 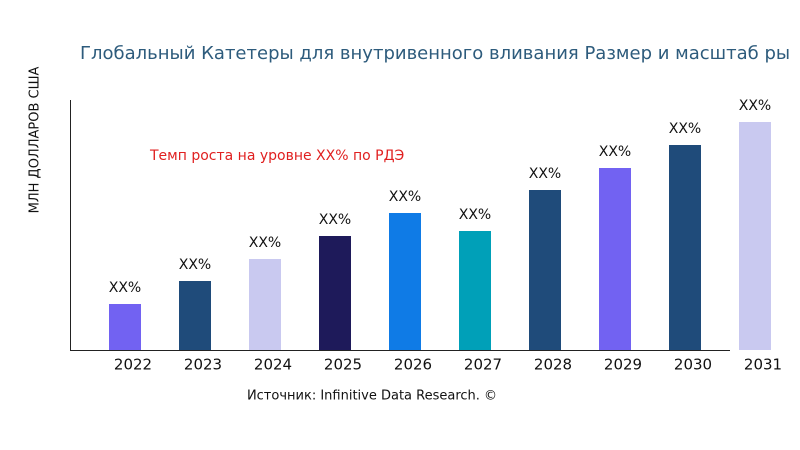 I want to click on x-tick-label: 2027, so click(x=483, y=365).